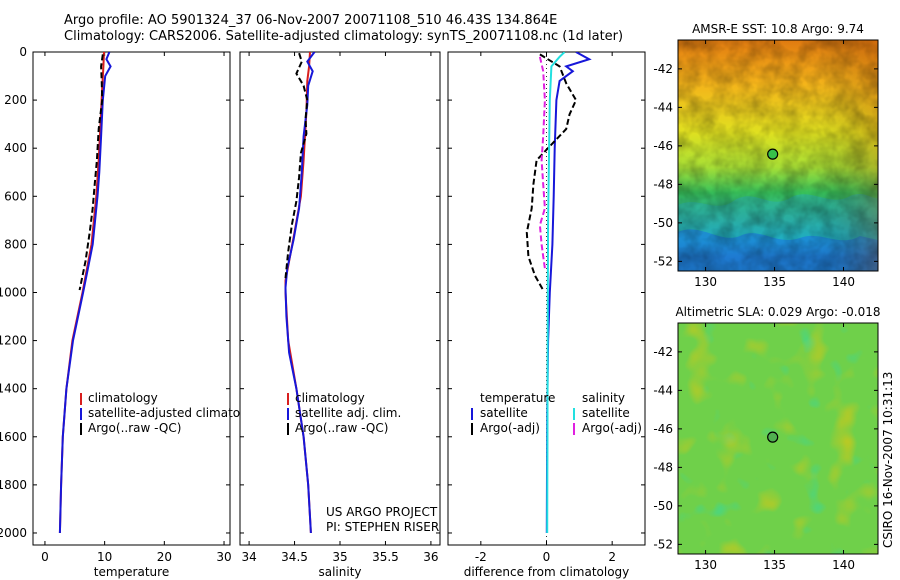  Describe the element at coordinates (13, 437) in the screenshot. I see `y-tick-label: 1600` at that location.